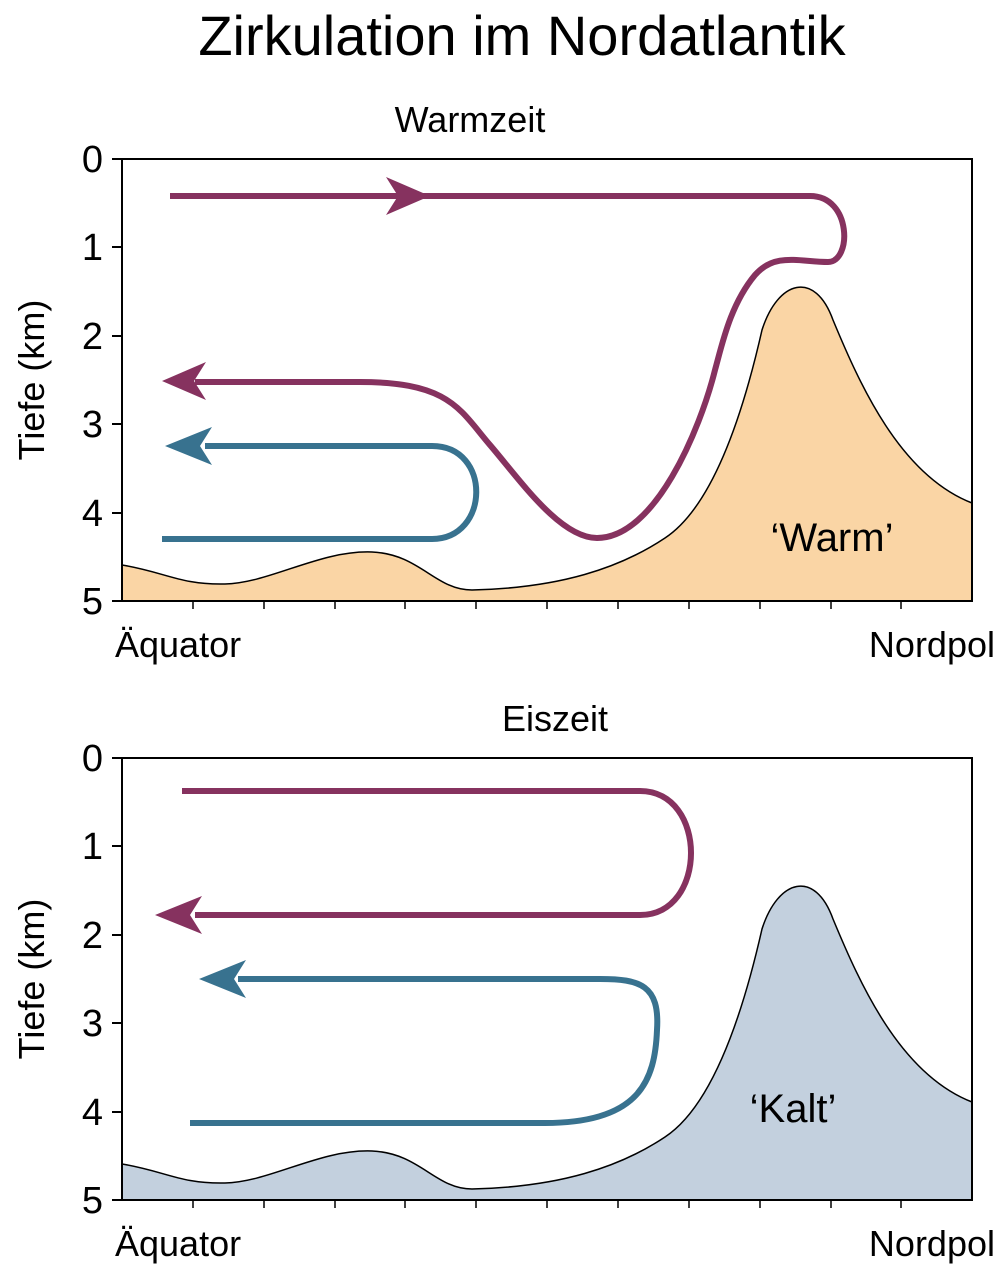  Describe the element at coordinates (555, 718) in the screenshot. I see `panel-subtitle: Eiszeit` at that location.